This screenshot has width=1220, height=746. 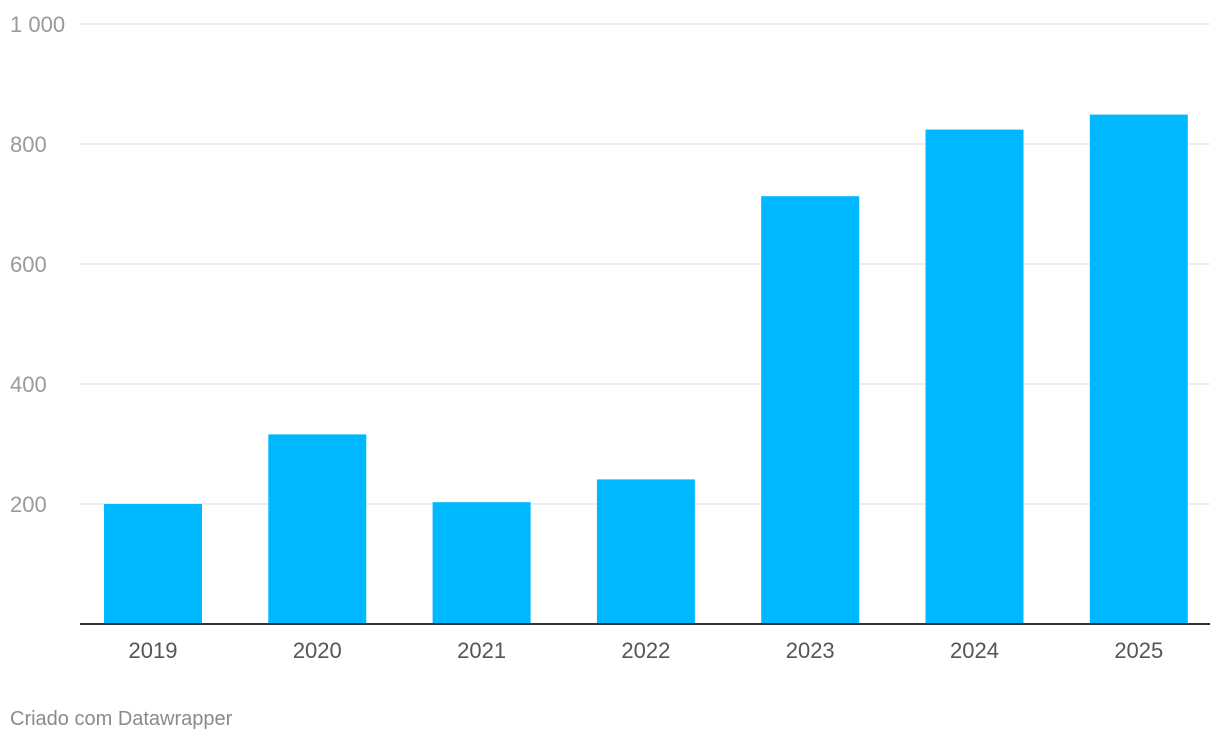 What do you see at coordinates (1138, 369) in the screenshot?
I see `bar-2025` at bounding box center [1138, 369].